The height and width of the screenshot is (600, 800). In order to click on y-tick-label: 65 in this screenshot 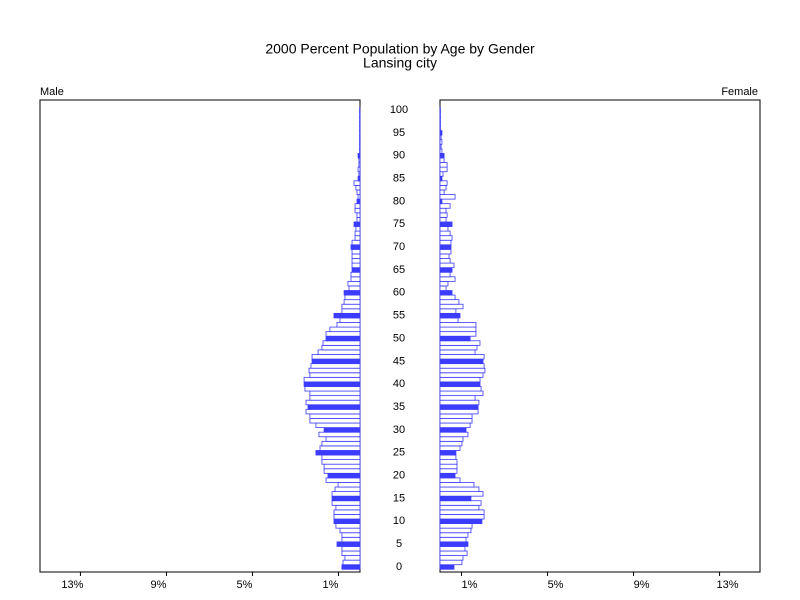, I will do `click(399, 270)`.